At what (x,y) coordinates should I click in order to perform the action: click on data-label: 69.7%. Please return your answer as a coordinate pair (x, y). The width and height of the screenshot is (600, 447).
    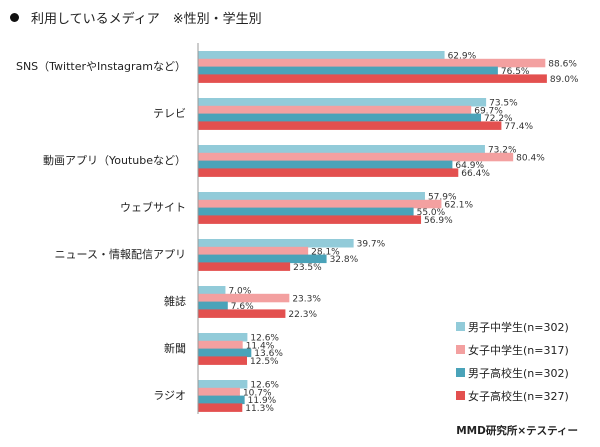
    Looking at the image, I should click on (488, 111).